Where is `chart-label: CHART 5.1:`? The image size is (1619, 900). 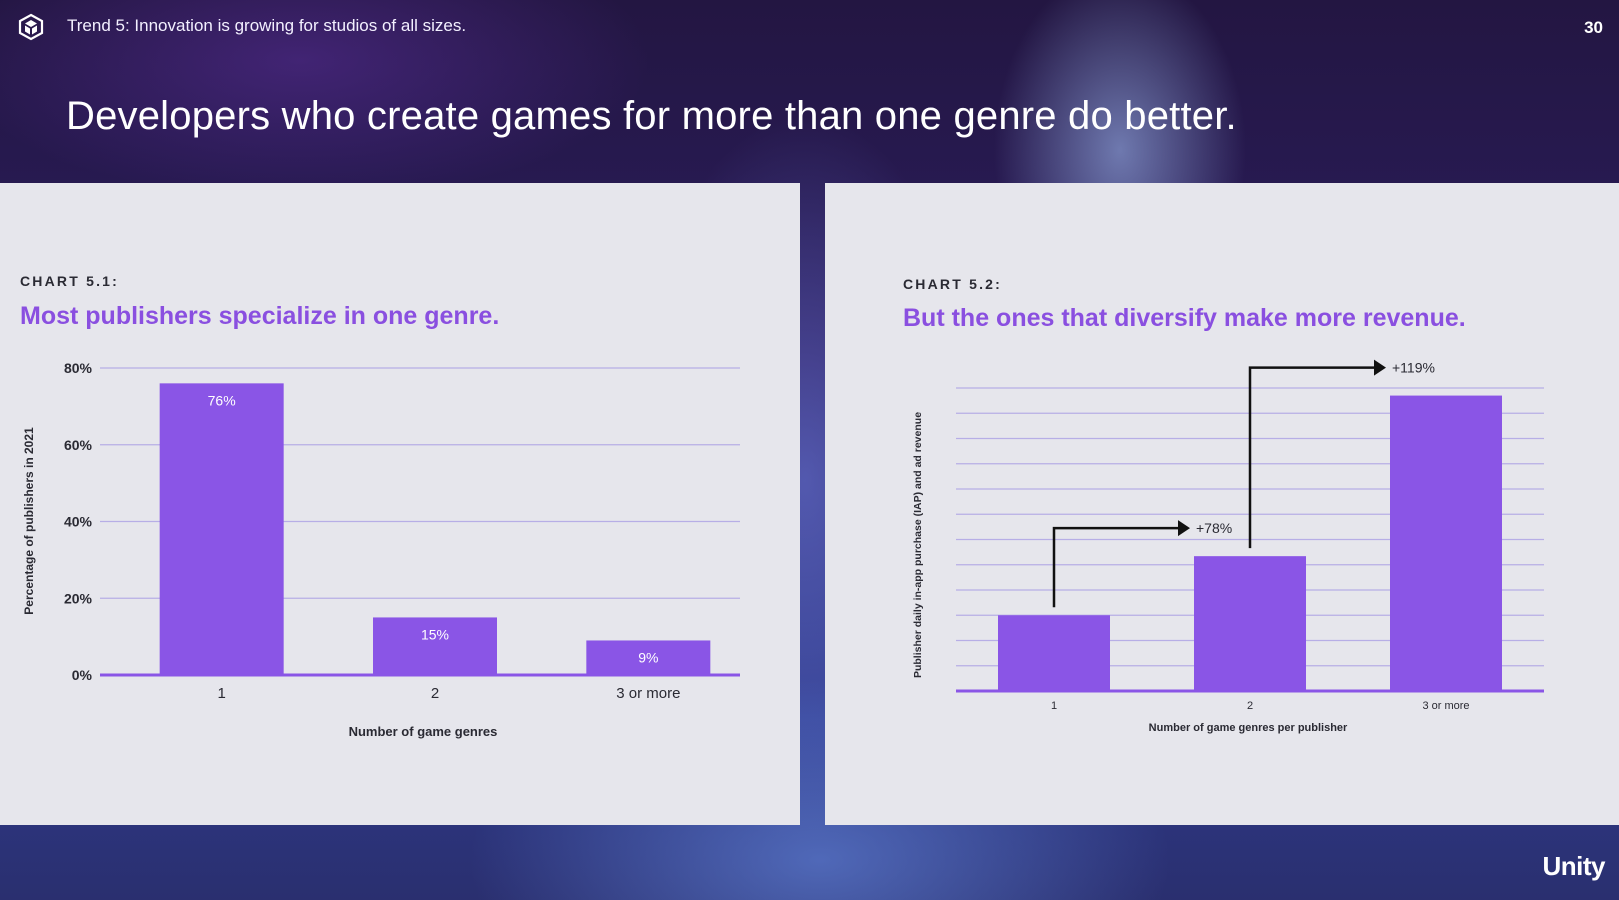
chart-label: CHART 5.1: is located at coordinates (70, 281).